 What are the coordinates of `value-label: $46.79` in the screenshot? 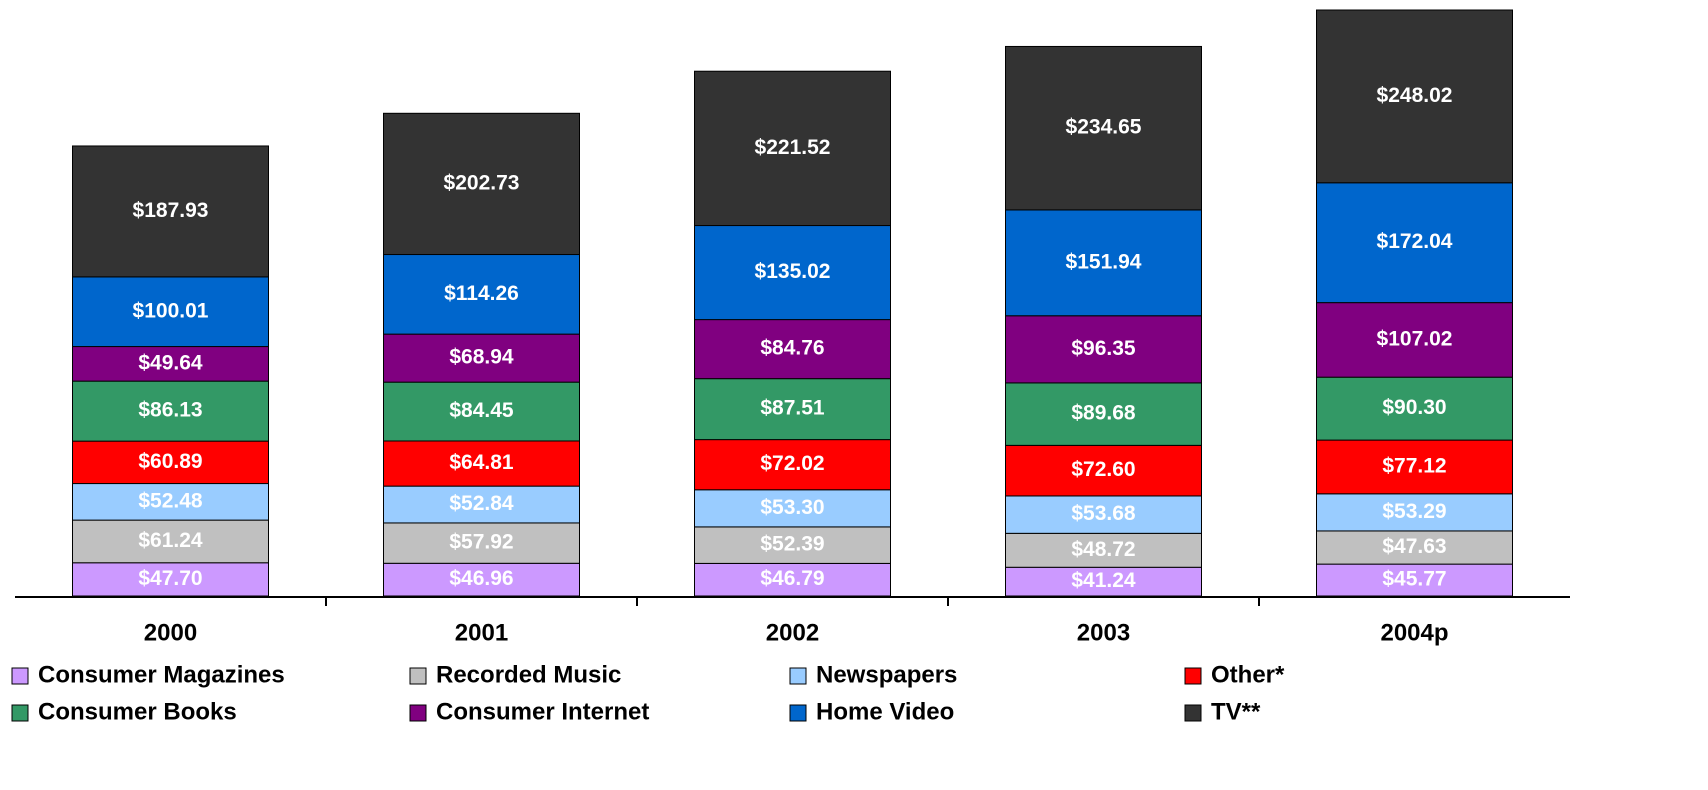 It's located at (792, 578).